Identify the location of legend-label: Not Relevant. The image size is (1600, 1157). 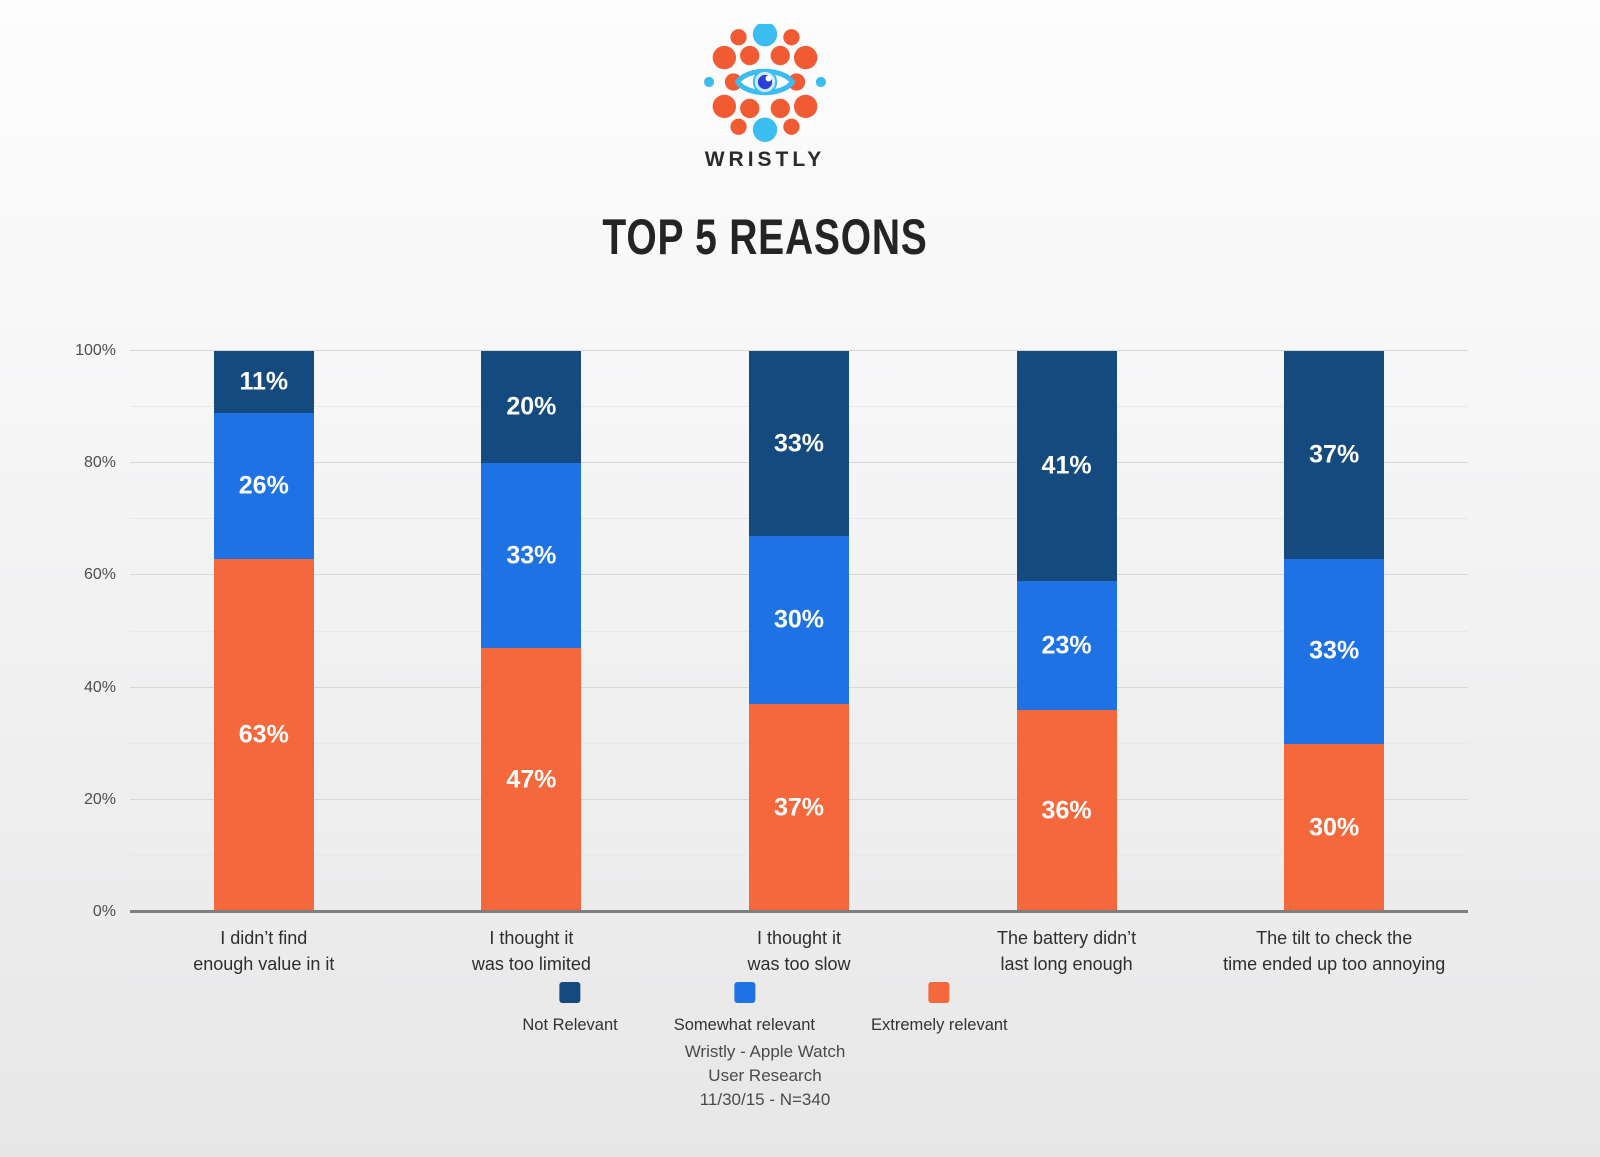
(570, 1025).